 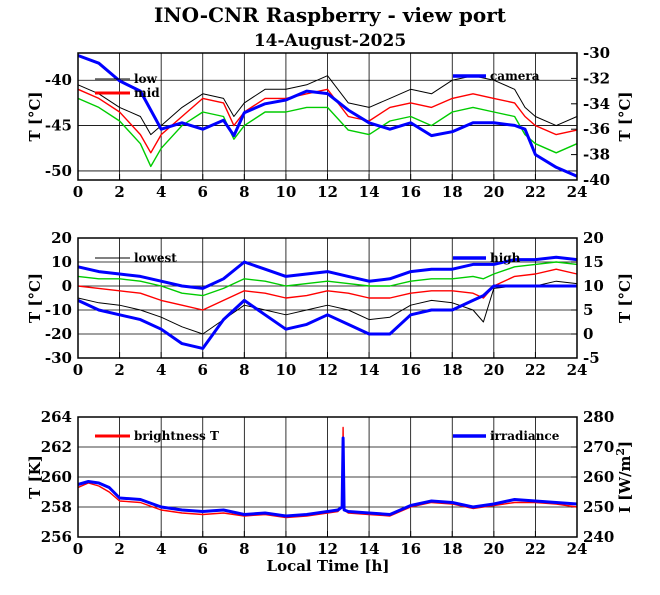 What do you see at coordinates (58, 171) in the screenshot?
I see `y-tick-label: -50` at bounding box center [58, 171].